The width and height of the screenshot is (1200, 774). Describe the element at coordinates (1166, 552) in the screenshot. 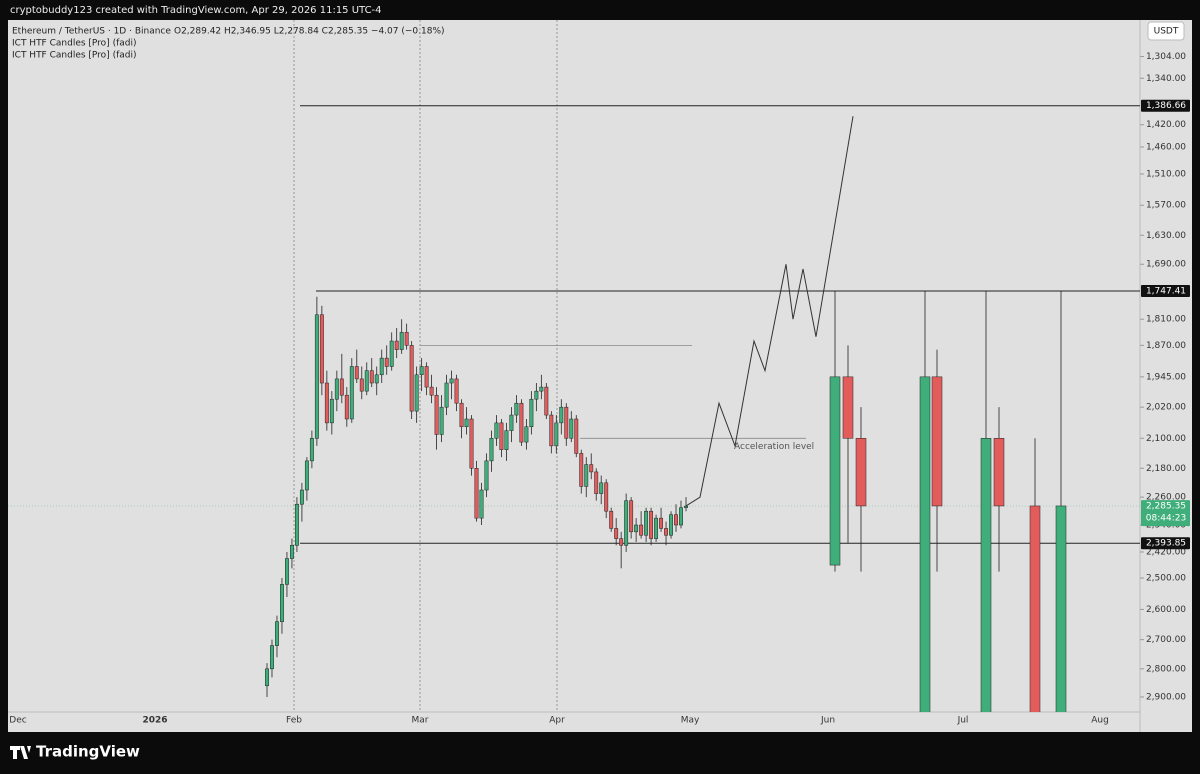

I see `y-tick-label: 2,420.00` at that location.